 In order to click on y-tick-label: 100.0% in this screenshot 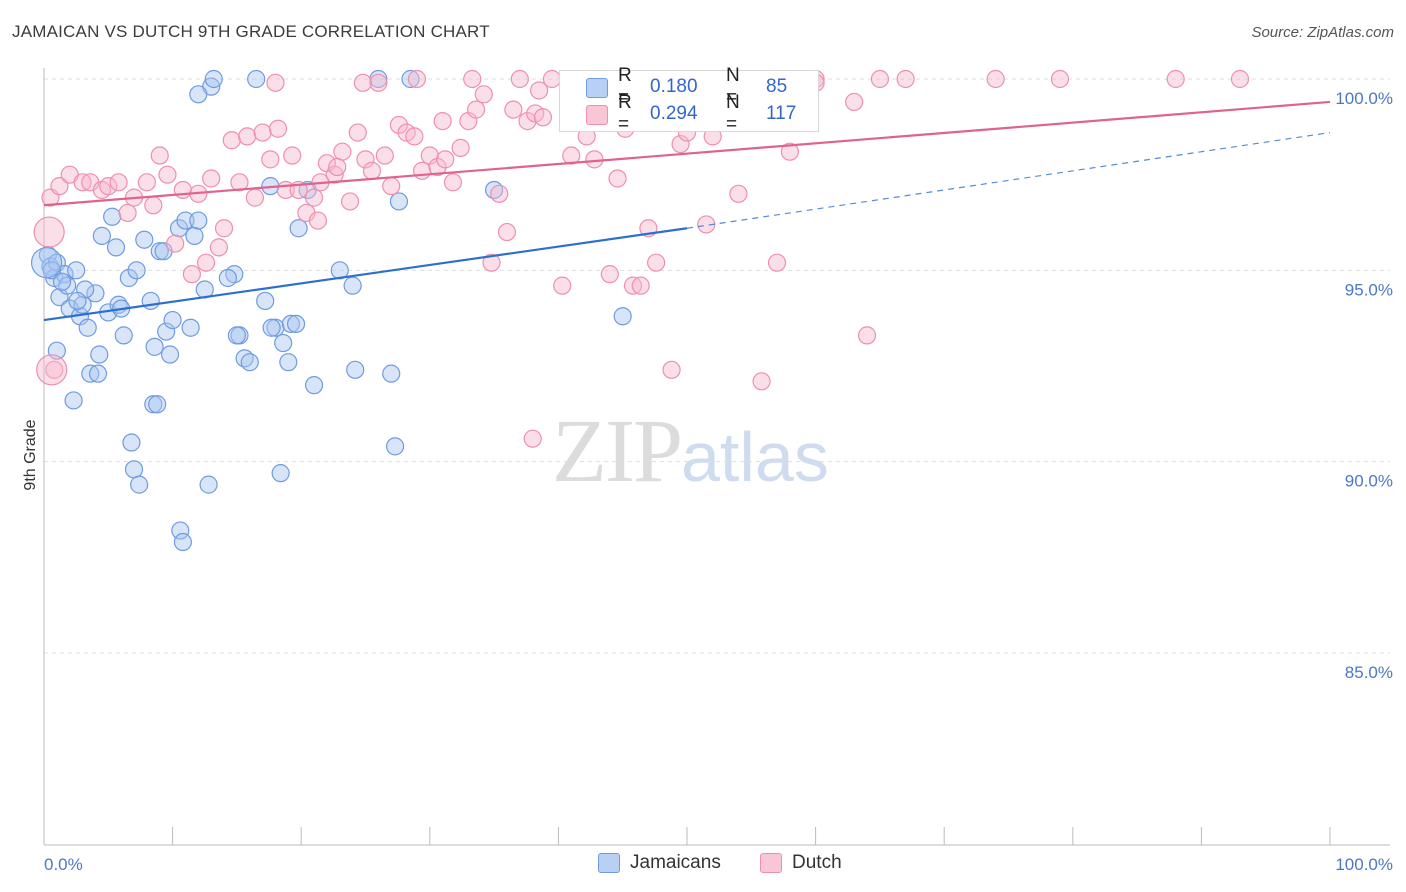, I will do `click(1364, 98)`.